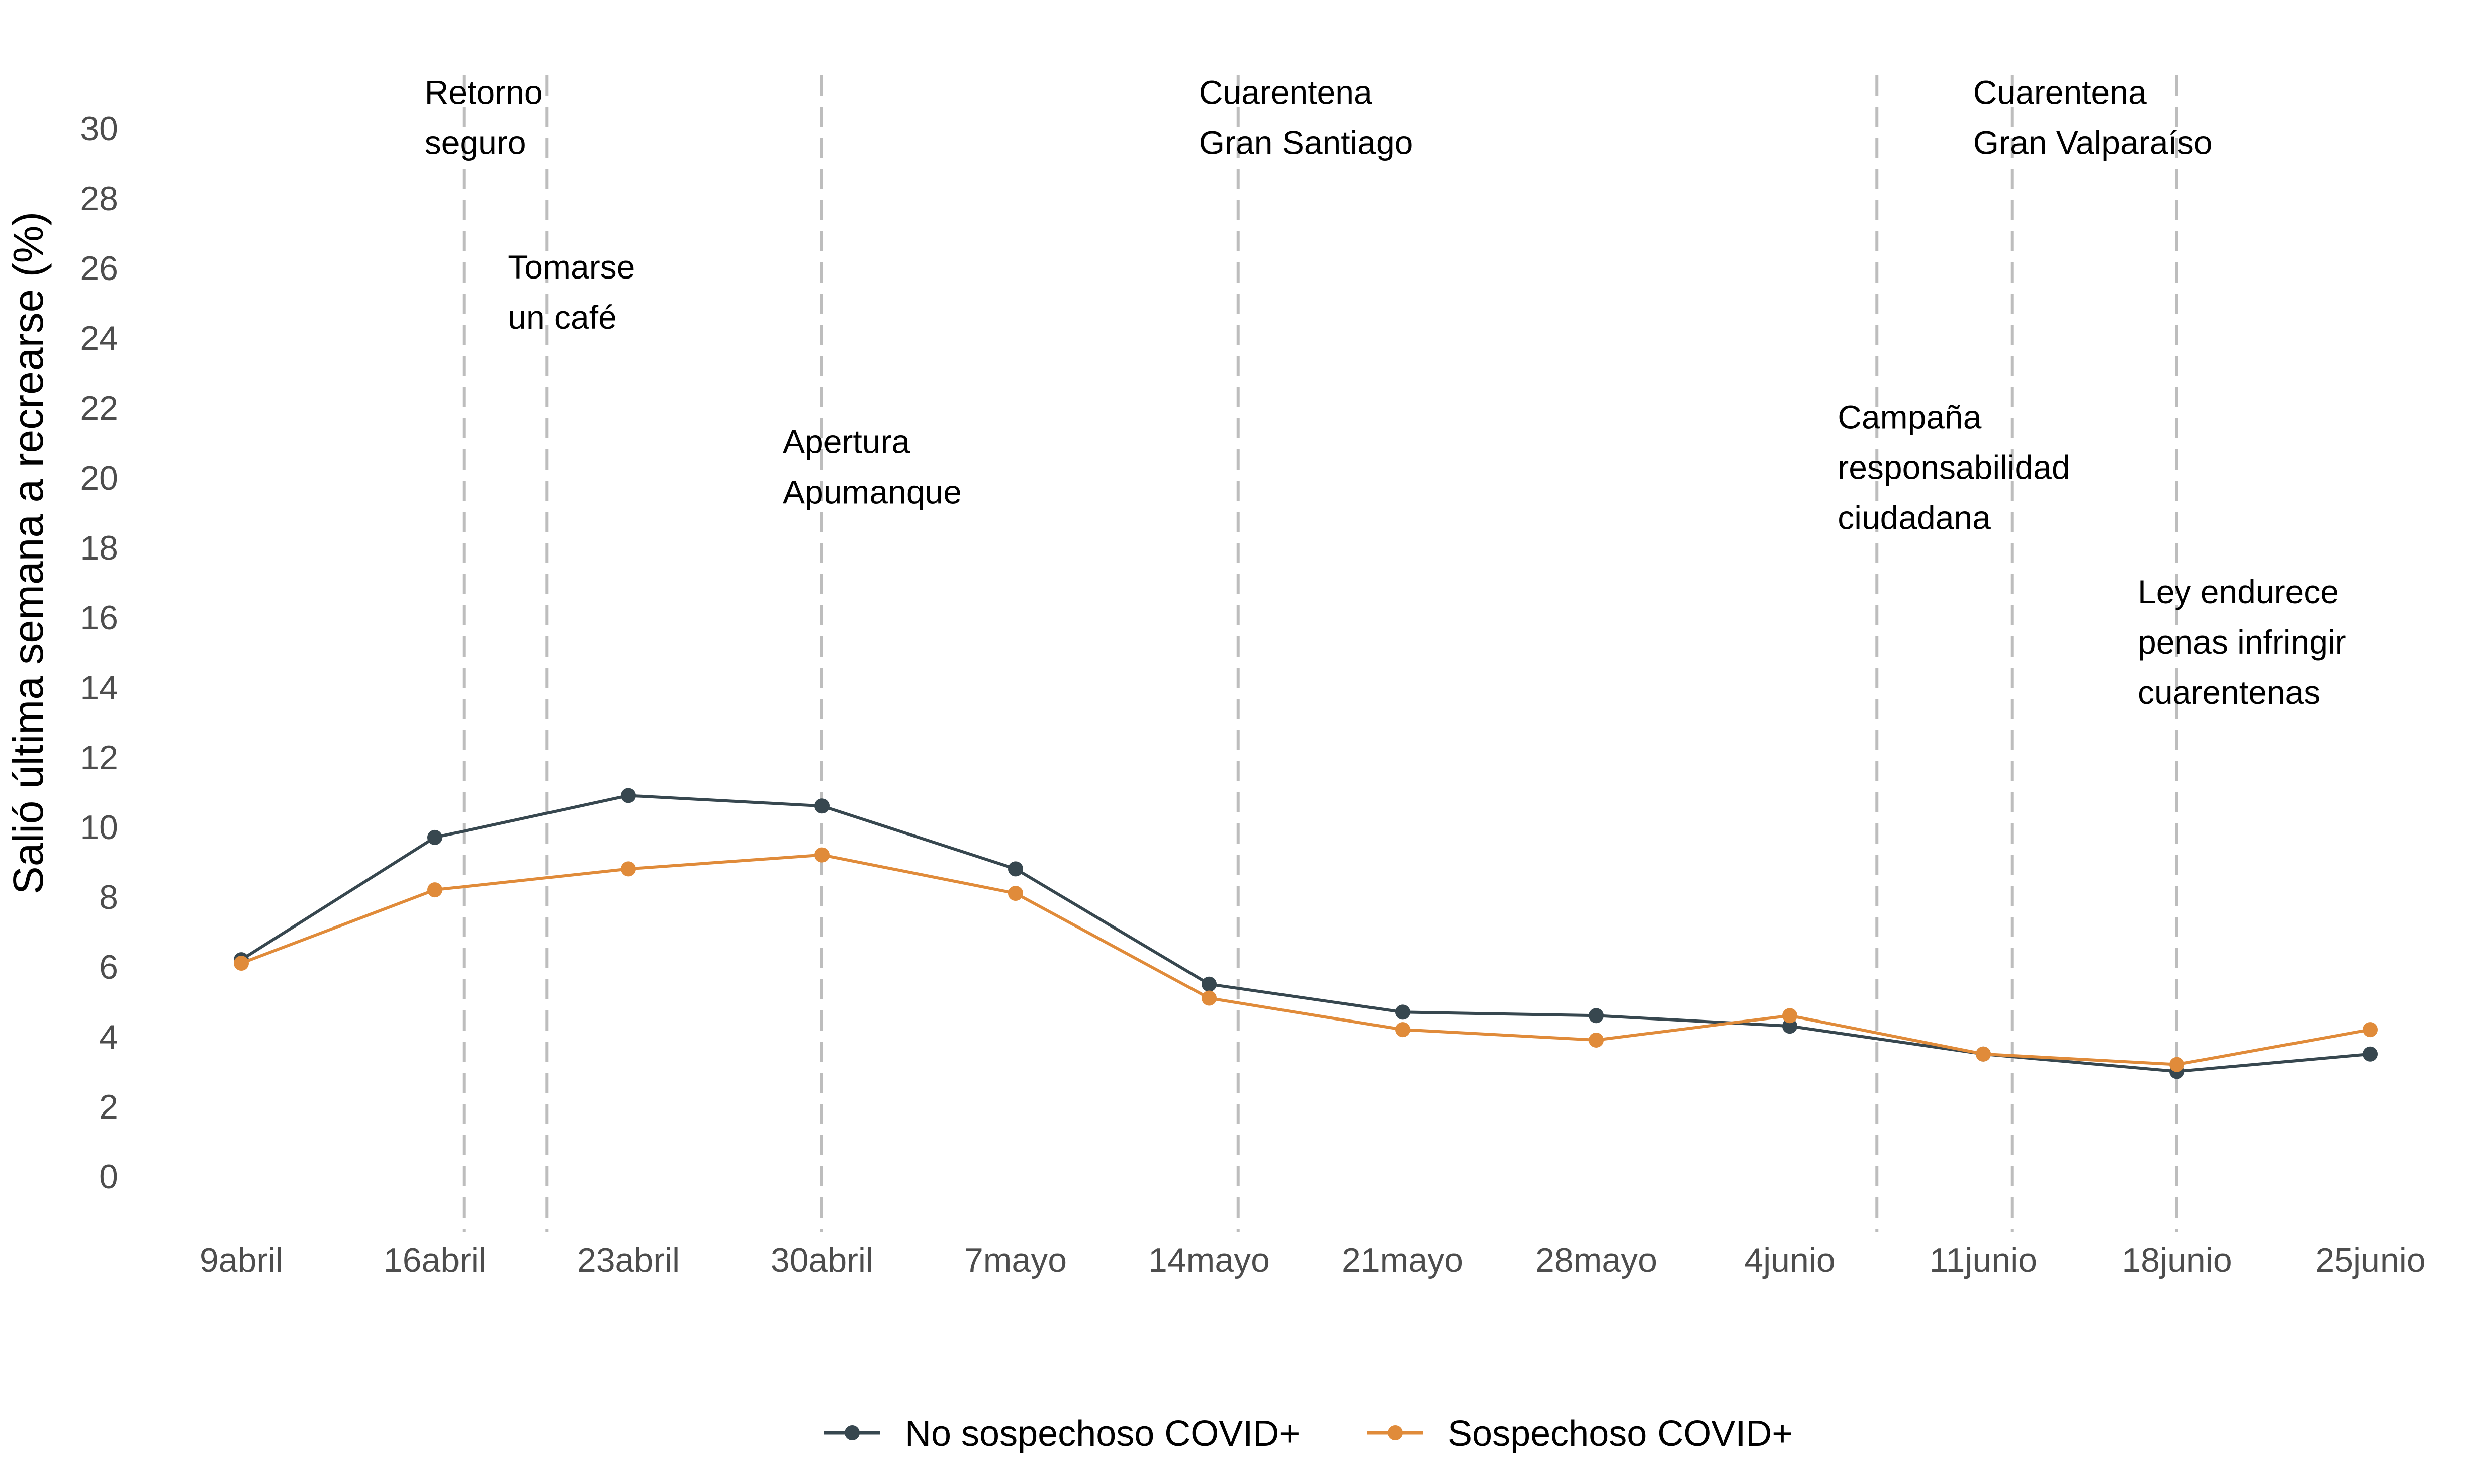 The width and height of the screenshot is (2474, 1484). I want to click on event-annotation: Cuarentena Gran Santiago, so click(1306, 117).